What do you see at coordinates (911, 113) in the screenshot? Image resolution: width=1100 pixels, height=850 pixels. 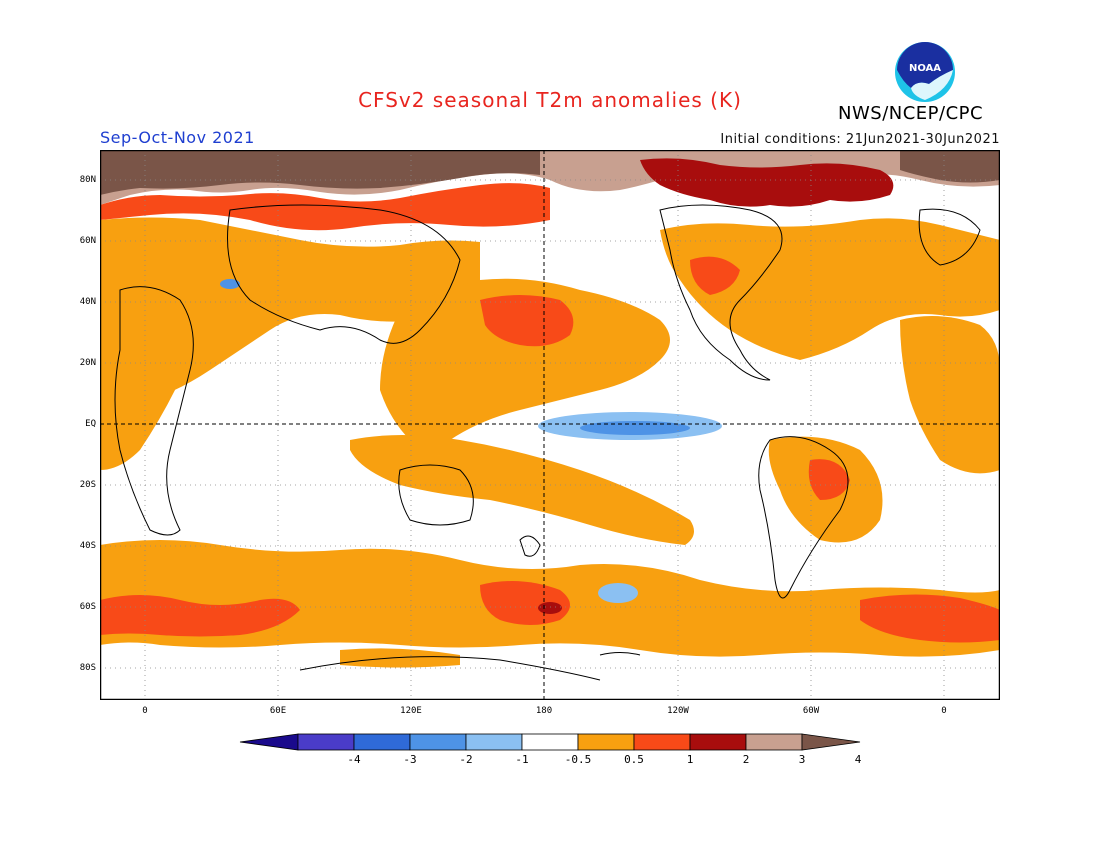 I see `organization-label: NWS/NCEP/CPC` at bounding box center [911, 113].